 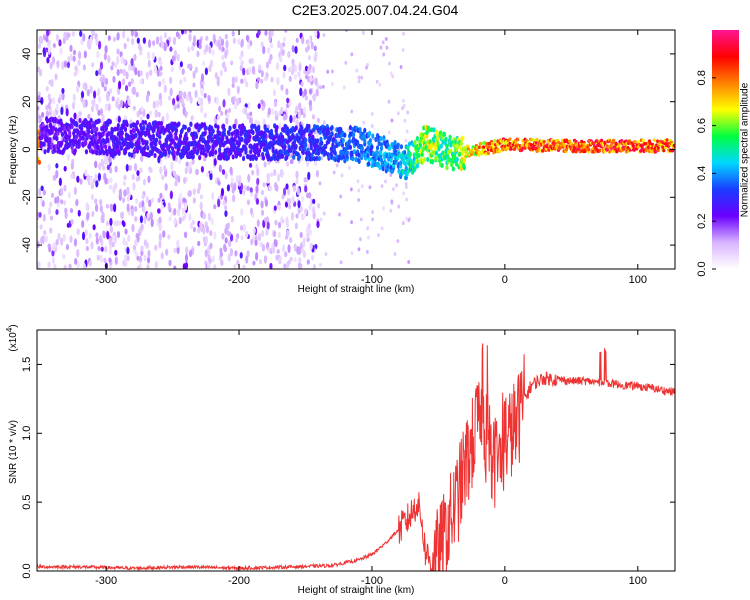 I want to click on colorbar-tick-label: 0.4, so click(x=702, y=173).